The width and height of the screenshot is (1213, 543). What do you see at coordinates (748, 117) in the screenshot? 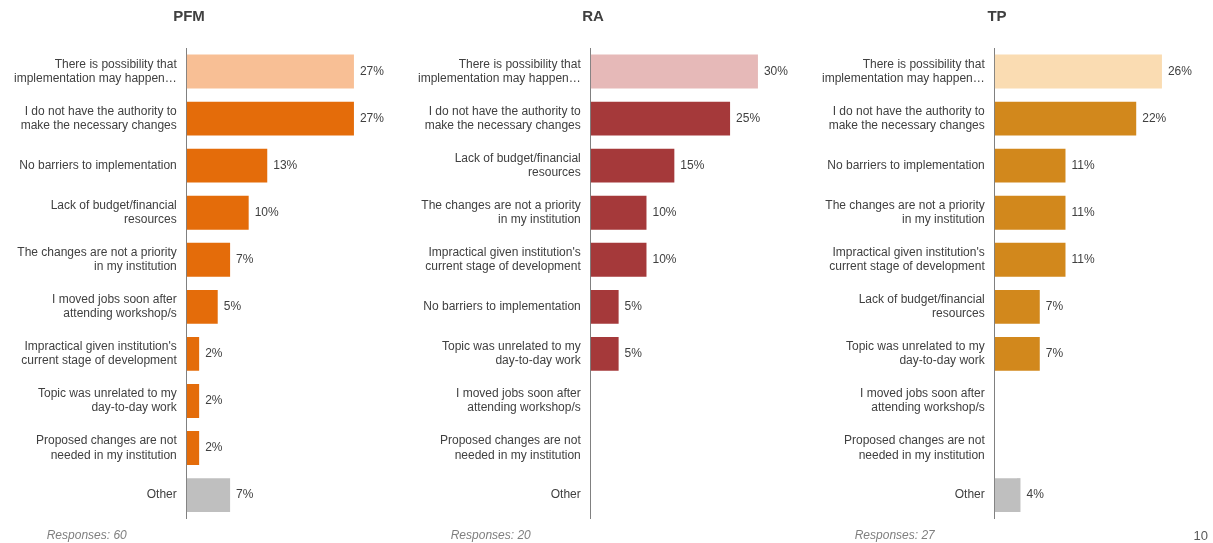
I see `data-label: 25%` at bounding box center [748, 117].